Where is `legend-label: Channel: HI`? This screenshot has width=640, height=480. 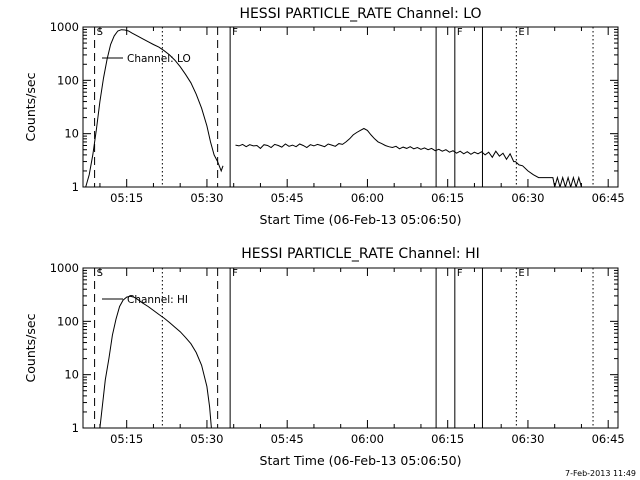
legend-label: Channel: HI is located at coordinates (157, 300).